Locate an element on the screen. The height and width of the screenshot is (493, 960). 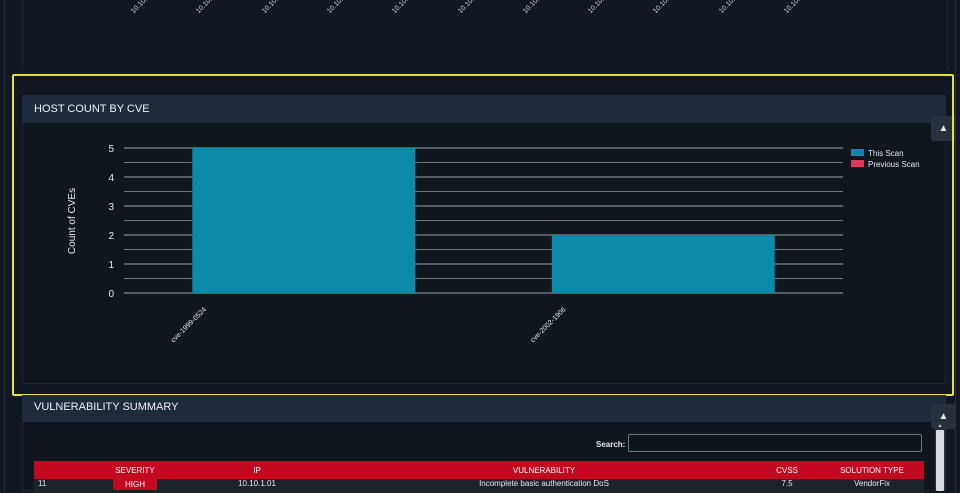
row-ip: 10.10.1.01 is located at coordinates (257, 486).